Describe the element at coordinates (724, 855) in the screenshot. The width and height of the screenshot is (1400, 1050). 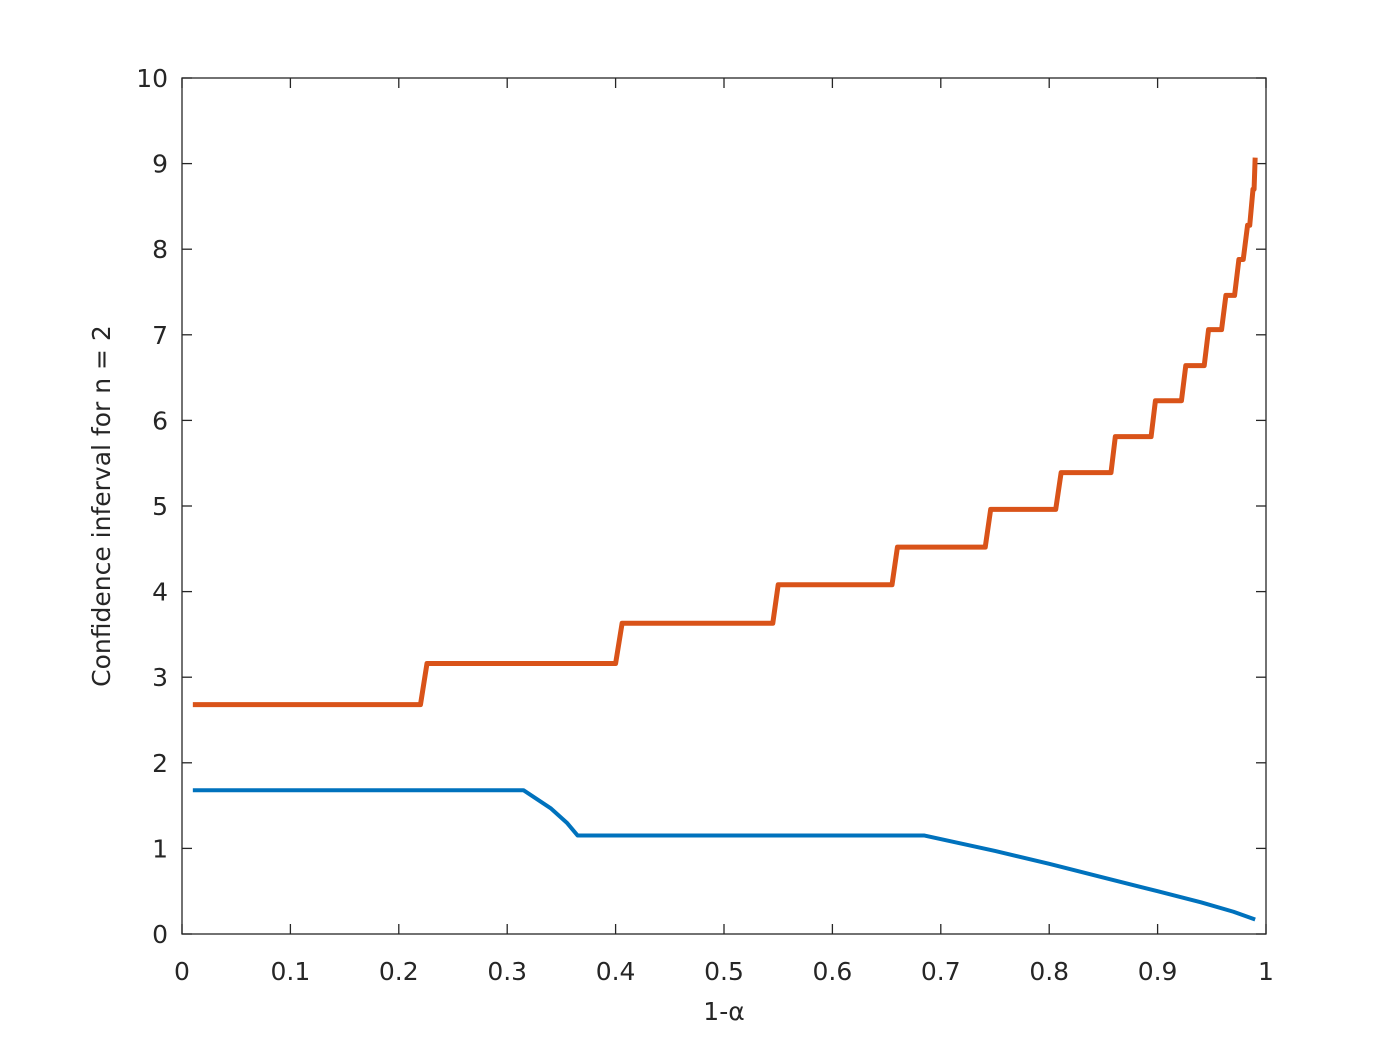
I see `data-line` at that location.